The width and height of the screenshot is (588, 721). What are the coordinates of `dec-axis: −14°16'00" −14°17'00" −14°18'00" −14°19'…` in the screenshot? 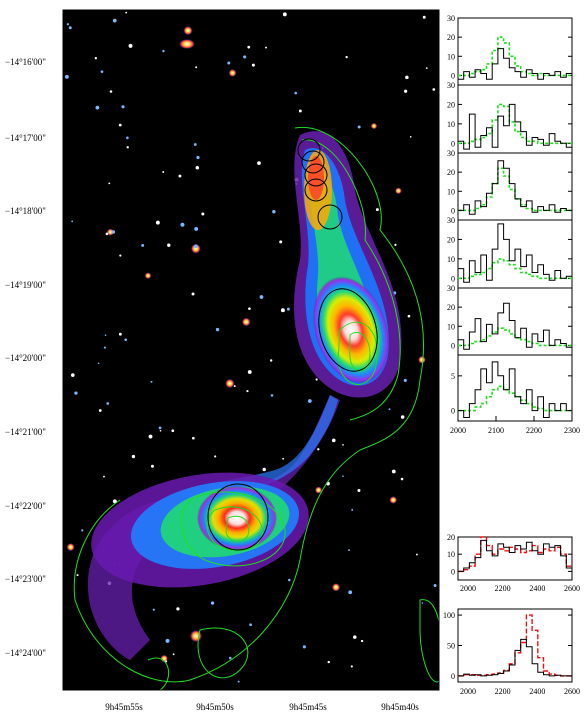 It's located at (25, 357).